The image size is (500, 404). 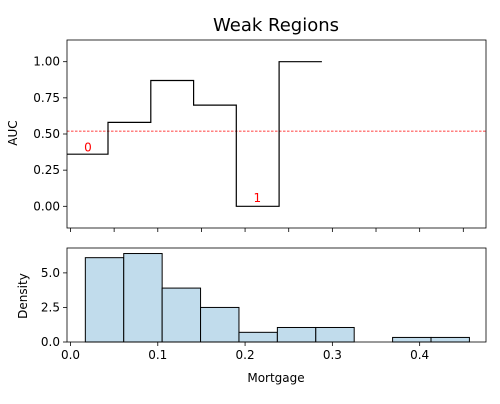 What do you see at coordinates (275, 378) in the screenshot?
I see `bottom-x-axis-label: Mortgage` at bounding box center [275, 378].